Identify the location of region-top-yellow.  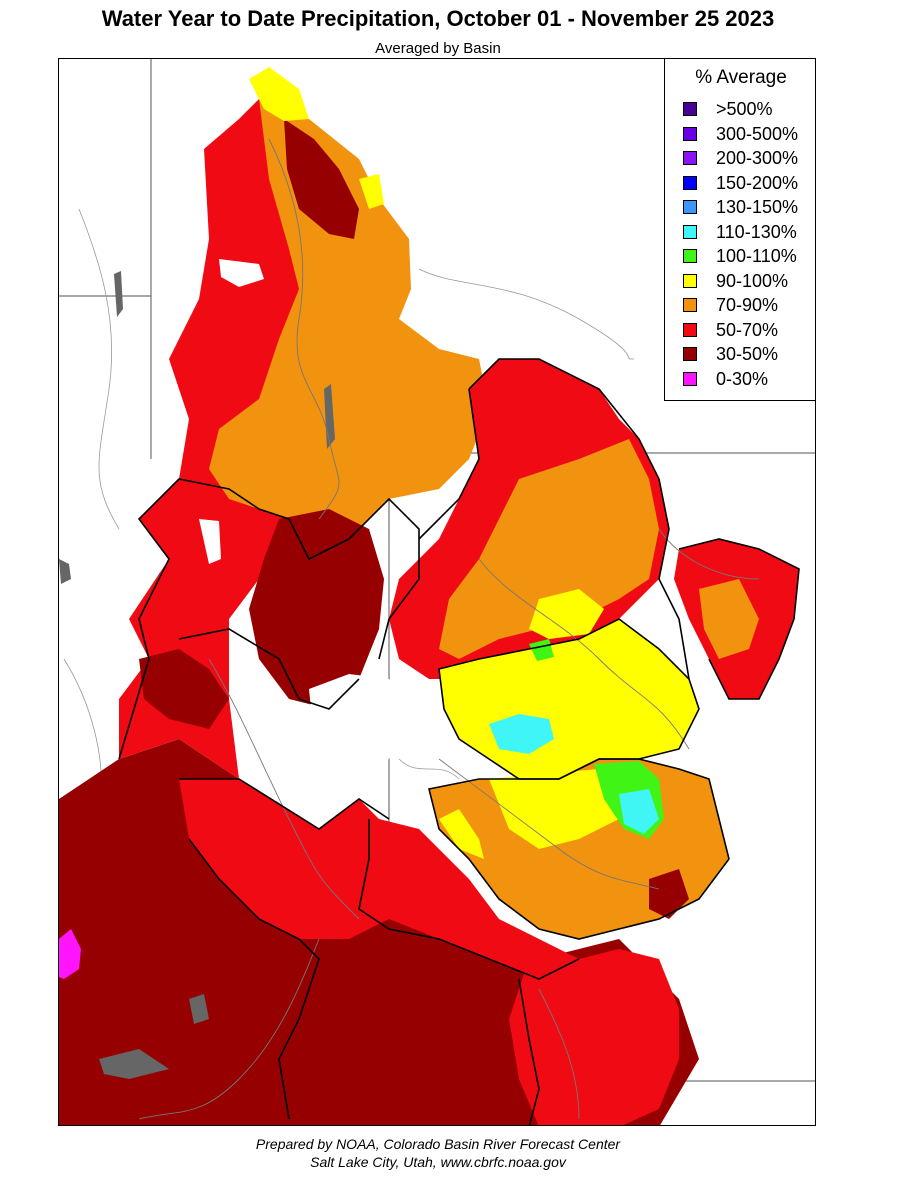
(279, 94).